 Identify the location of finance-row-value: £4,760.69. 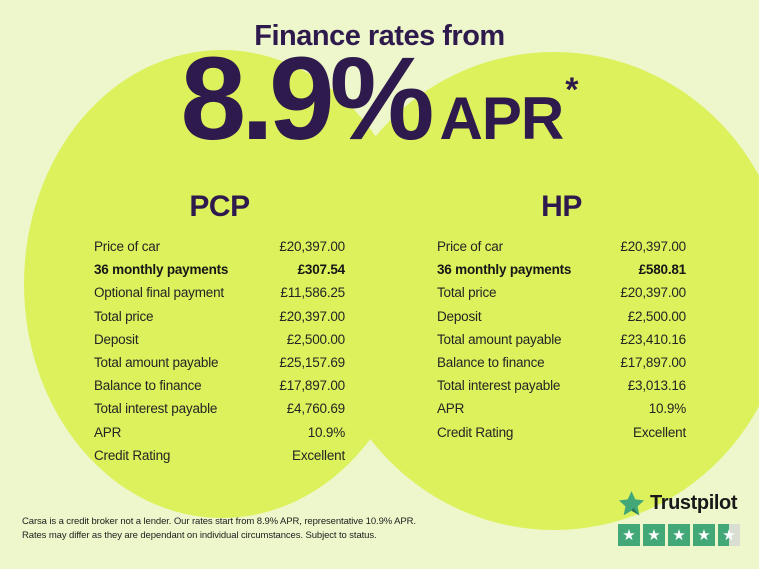
(315, 409).